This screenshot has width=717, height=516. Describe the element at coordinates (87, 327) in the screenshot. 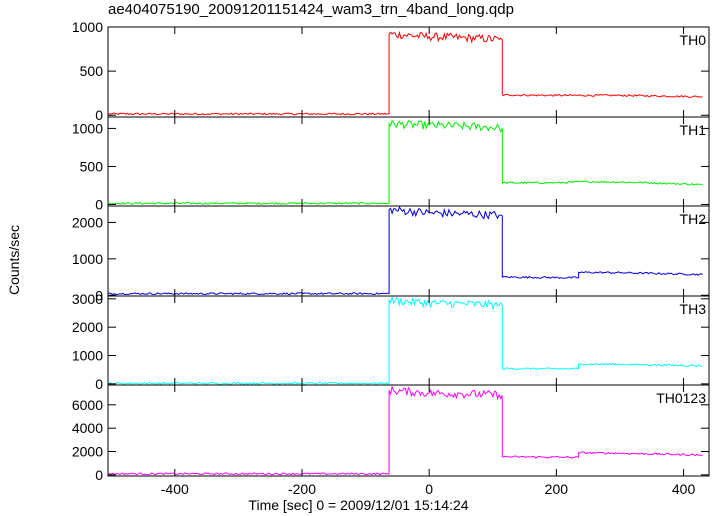

I see `y-tick-label-th3: 2000` at that location.